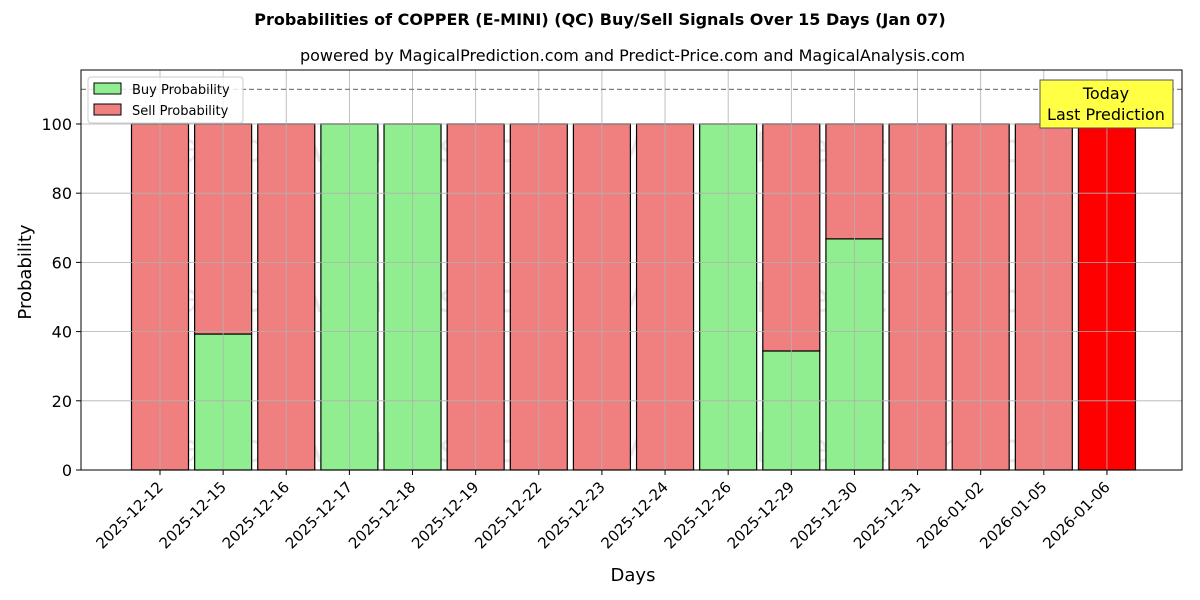 Image resolution: width=1200 pixels, height=600 pixels. I want to click on x-tick-label: 2026-01-06, so click(1076, 515).